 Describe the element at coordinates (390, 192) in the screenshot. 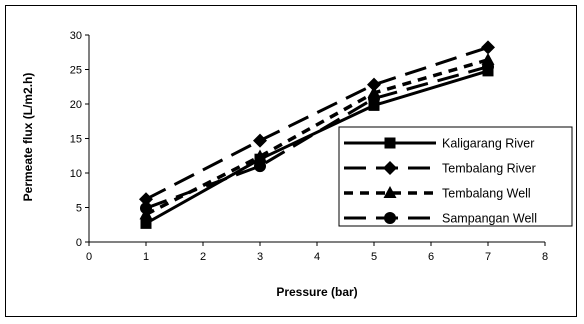

I see `legend-marker-triangle` at that location.